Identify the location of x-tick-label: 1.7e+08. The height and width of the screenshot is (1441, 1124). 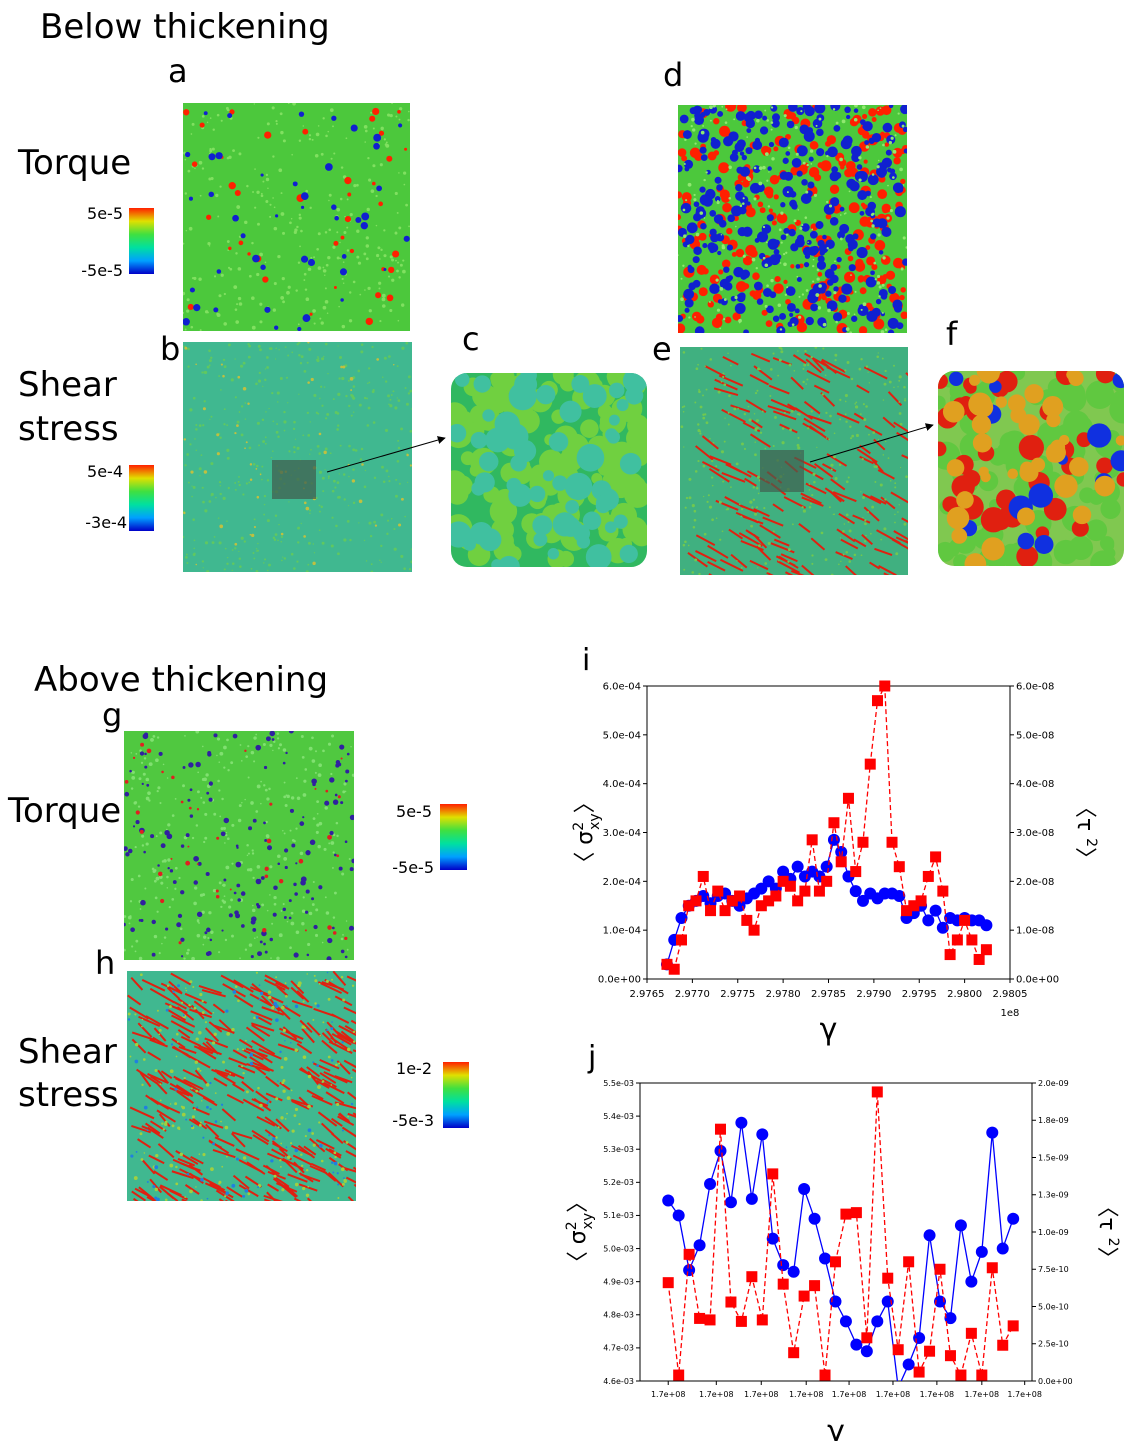
(849, 1394).